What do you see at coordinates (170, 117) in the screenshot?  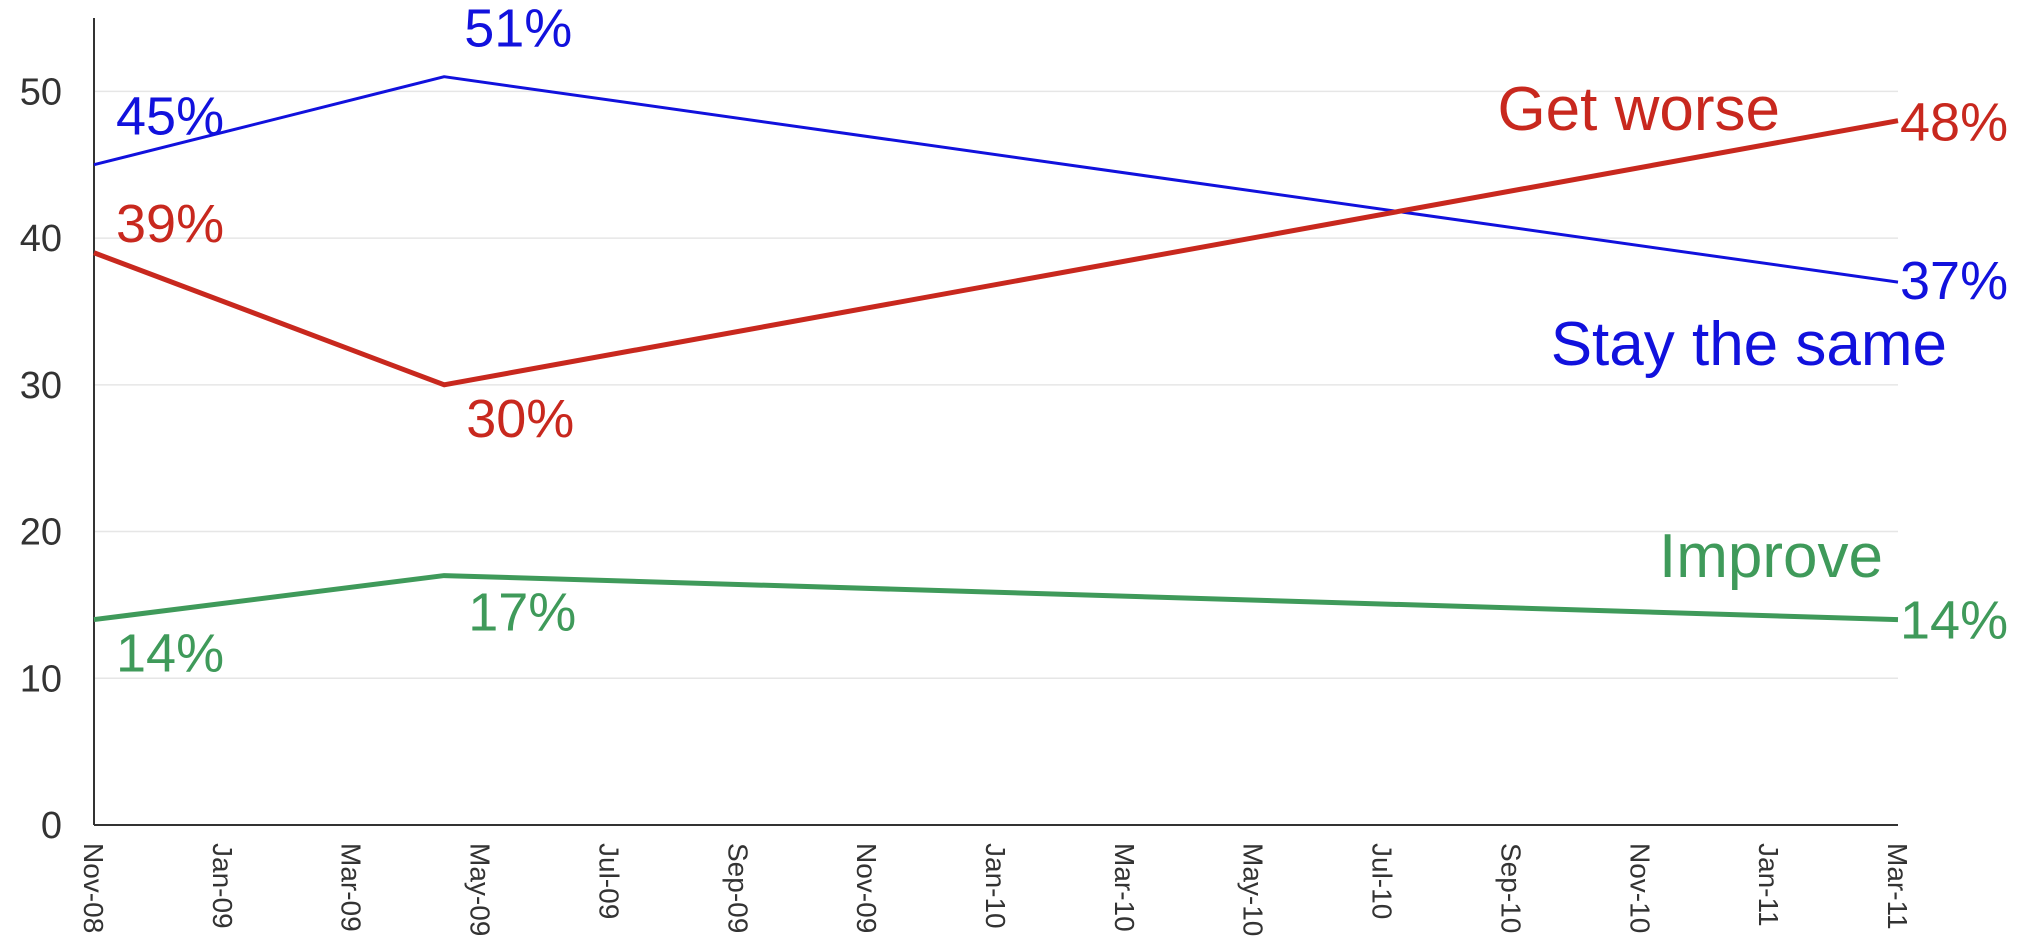 I see `data-label: 45%` at bounding box center [170, 117].